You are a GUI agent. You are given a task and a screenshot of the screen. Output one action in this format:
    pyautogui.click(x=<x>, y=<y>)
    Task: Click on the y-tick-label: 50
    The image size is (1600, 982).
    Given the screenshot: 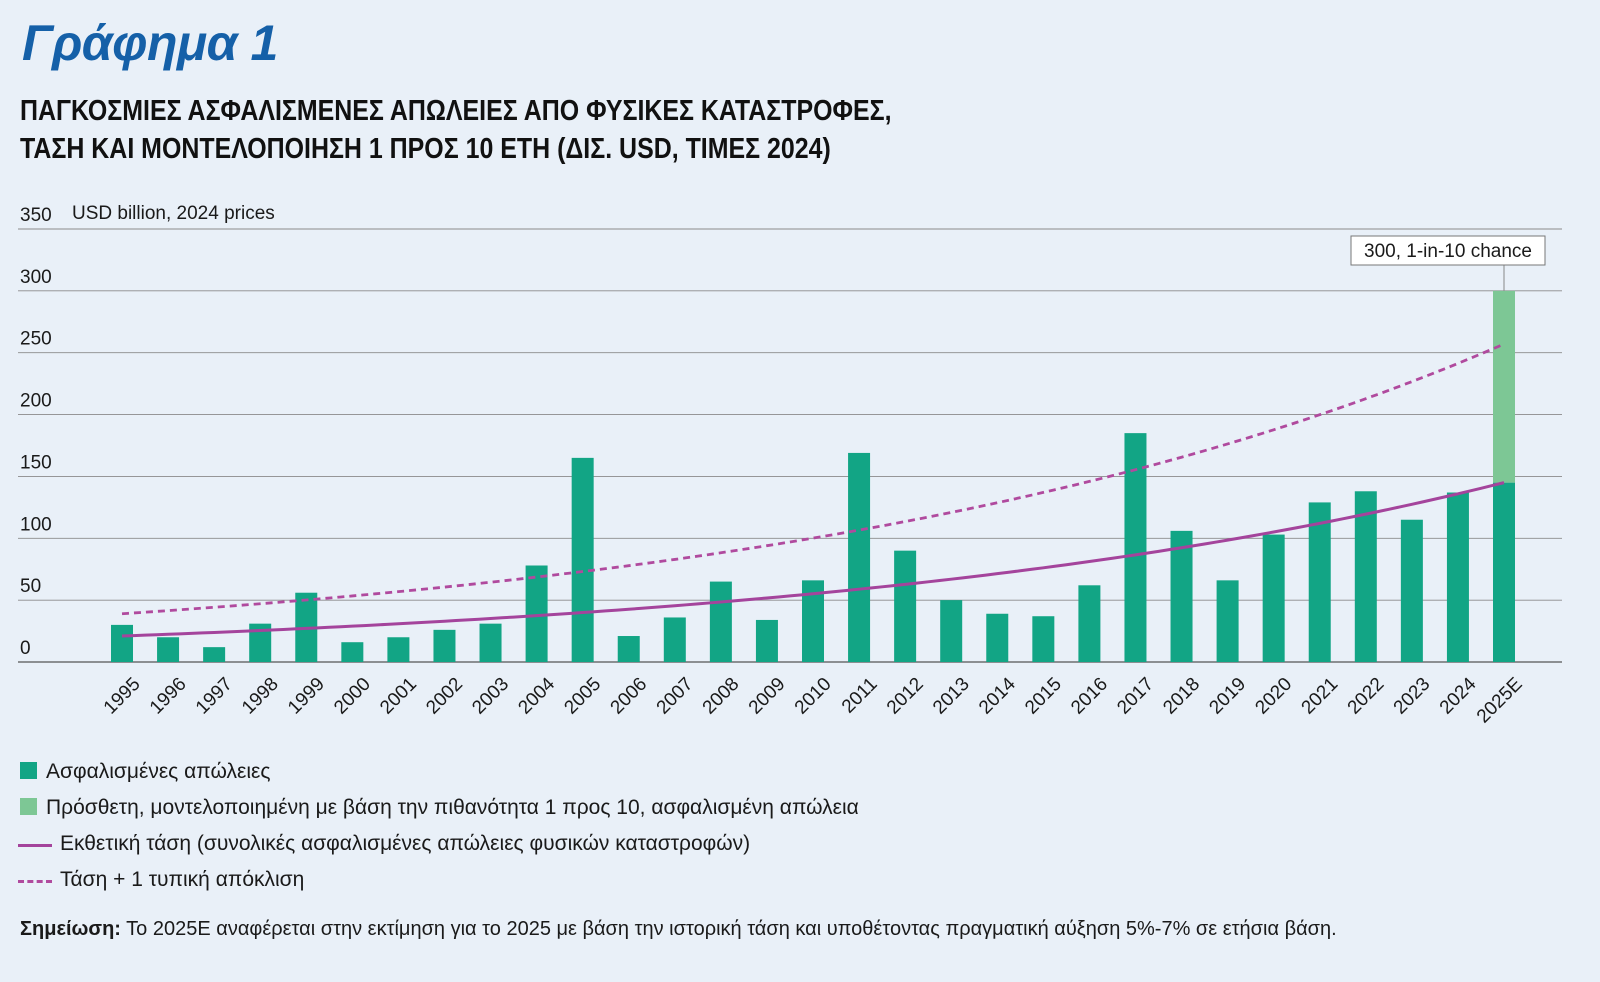 What is the action you would take?
    pyautogui.click(x=30, y=586)
    